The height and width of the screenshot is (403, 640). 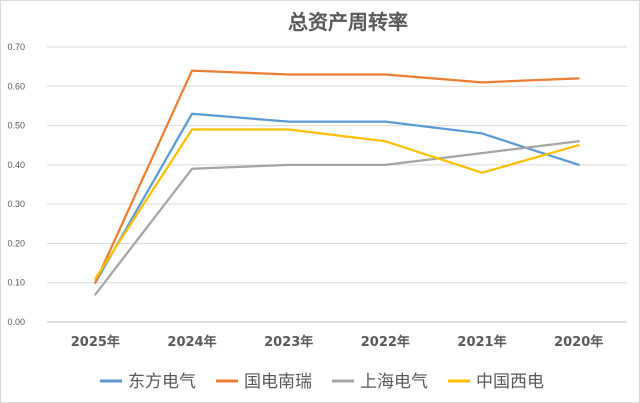 I want to click on x-tick-label: 2024年, so click(x=191, y=342).